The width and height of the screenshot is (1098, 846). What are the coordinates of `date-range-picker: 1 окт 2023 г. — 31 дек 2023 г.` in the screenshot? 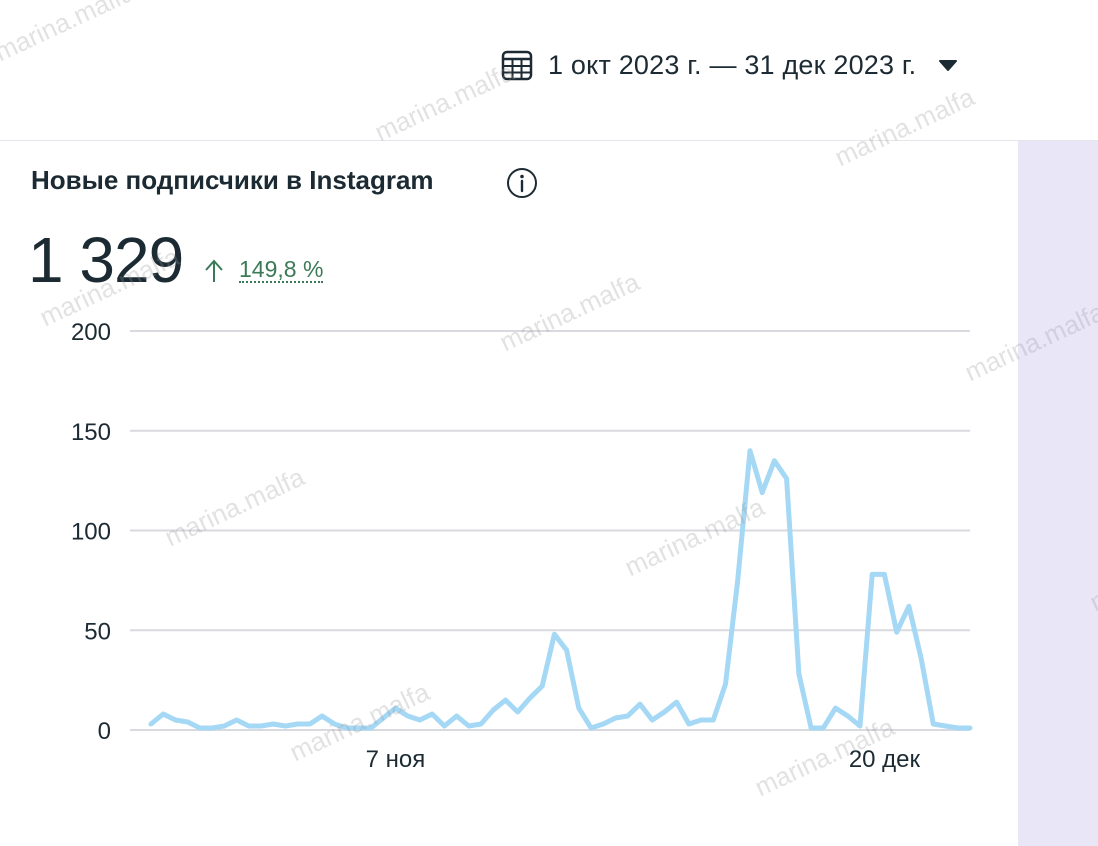 It's located at (729, 65).